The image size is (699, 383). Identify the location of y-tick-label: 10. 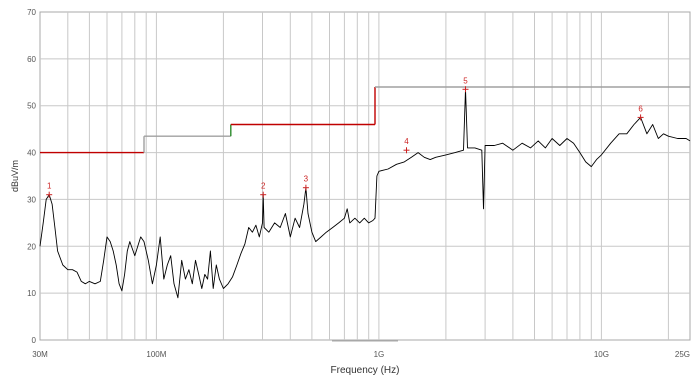
(31, 293).